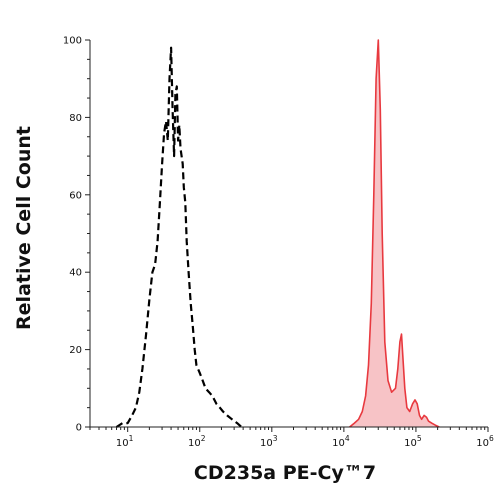  I want to click on series-2-fill, so click(394, 233).